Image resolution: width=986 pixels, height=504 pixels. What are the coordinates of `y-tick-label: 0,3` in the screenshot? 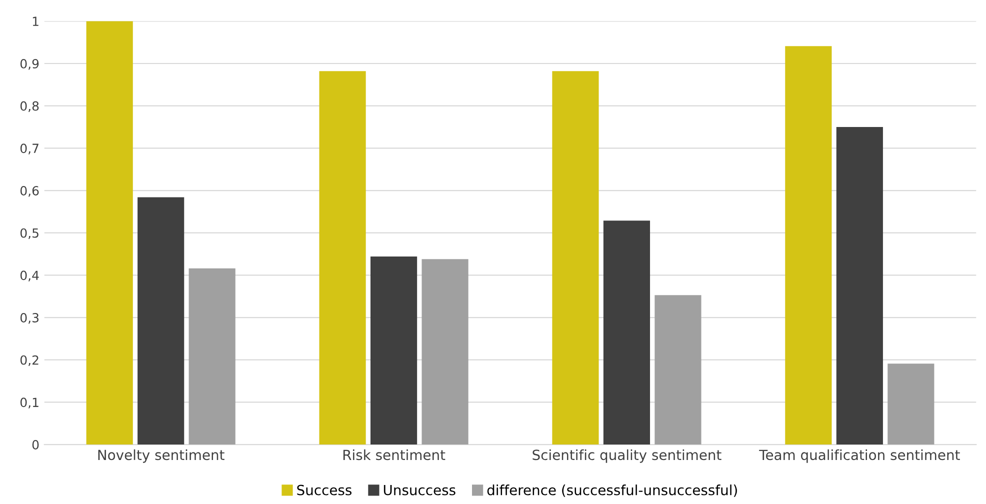 It's located at (29, 318).